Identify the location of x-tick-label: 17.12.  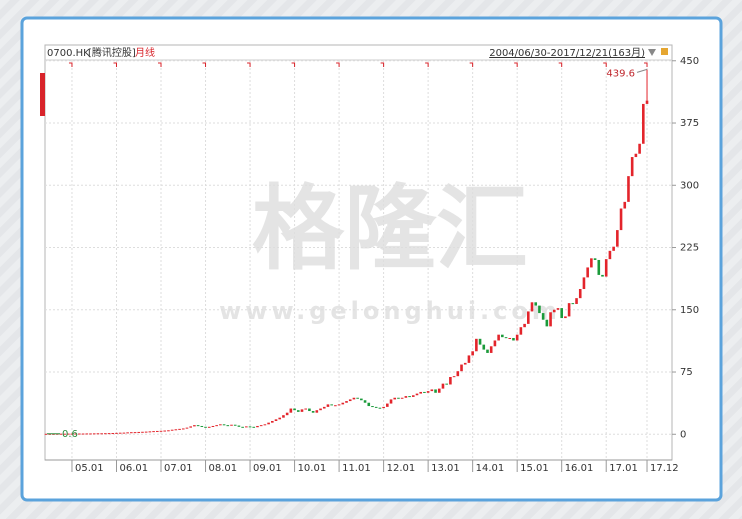
(664, 468).